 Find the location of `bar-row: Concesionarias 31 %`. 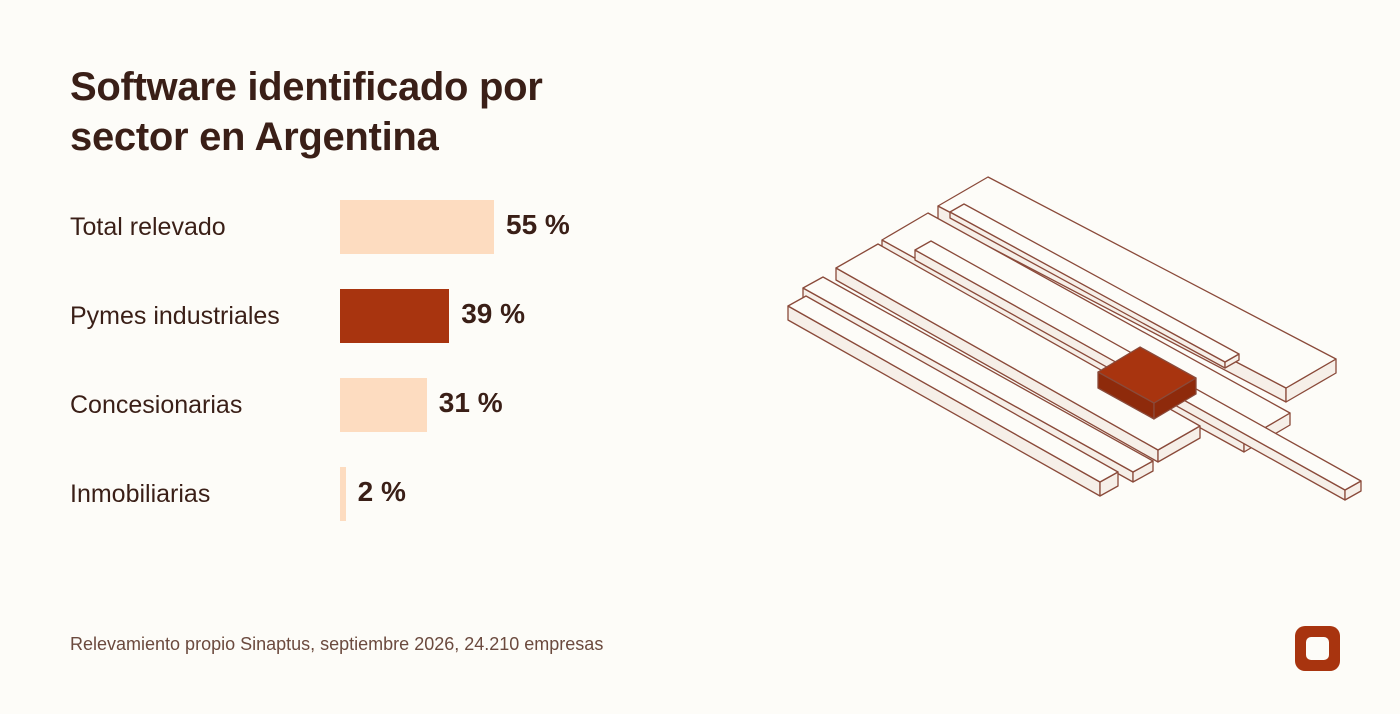

bar-row: Concesionarias 31 % is located at coordinates (350, 405).